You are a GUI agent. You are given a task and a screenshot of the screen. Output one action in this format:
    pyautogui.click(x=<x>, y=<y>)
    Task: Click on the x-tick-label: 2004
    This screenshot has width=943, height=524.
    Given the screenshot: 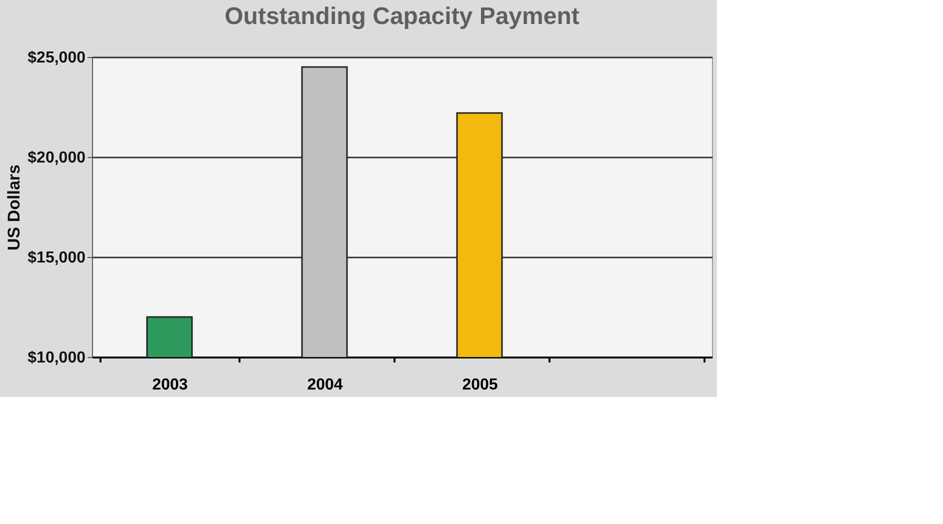 What is the action you would take?
    pyautogui.click(x=325, y=385)
    